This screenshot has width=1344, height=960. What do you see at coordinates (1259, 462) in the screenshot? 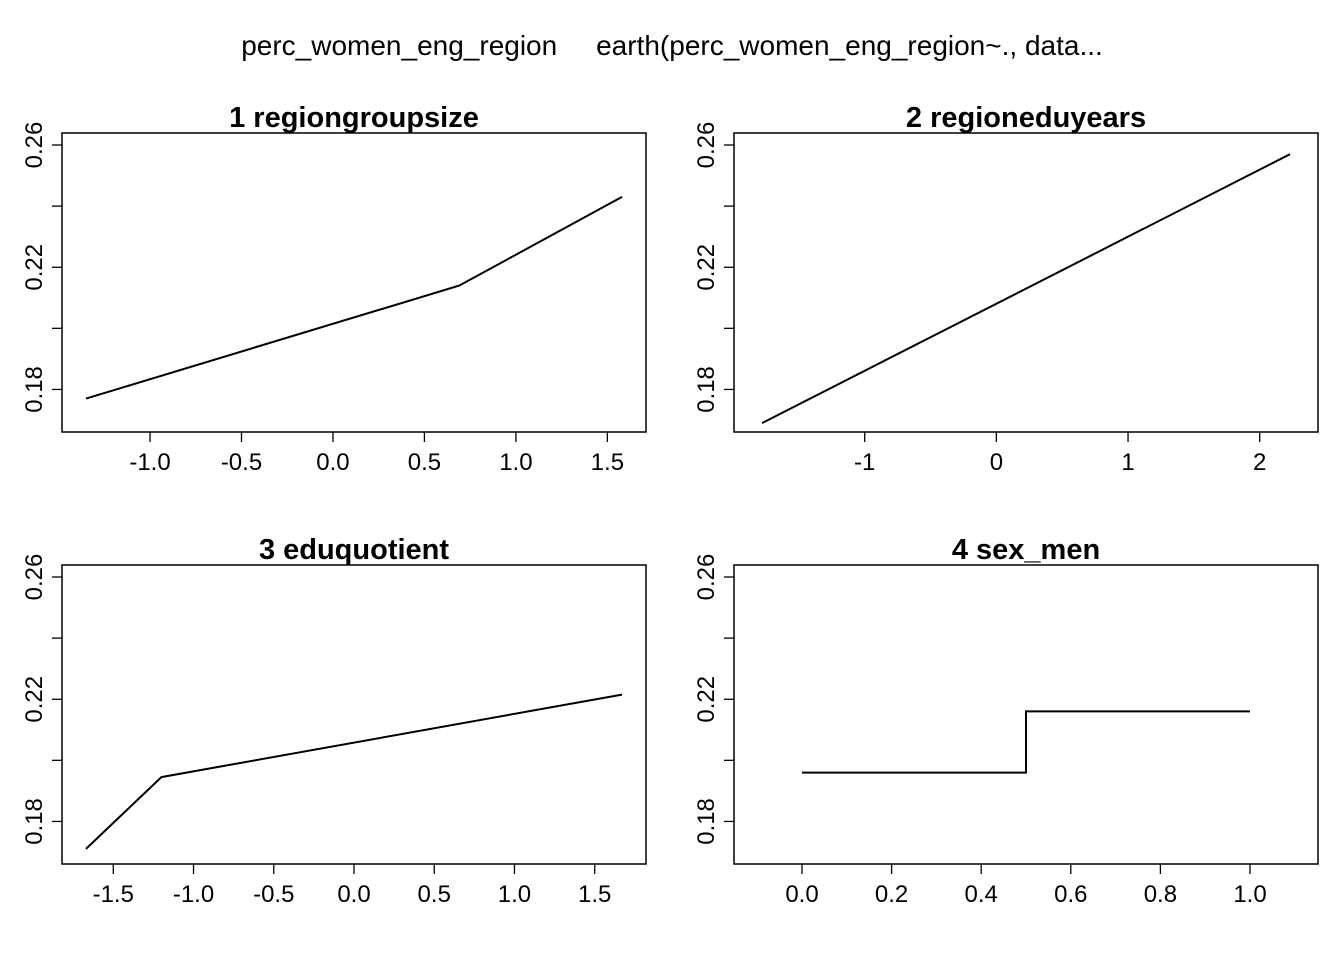
I see `x-tick-label: 2` at bounding box center [1259, 462].